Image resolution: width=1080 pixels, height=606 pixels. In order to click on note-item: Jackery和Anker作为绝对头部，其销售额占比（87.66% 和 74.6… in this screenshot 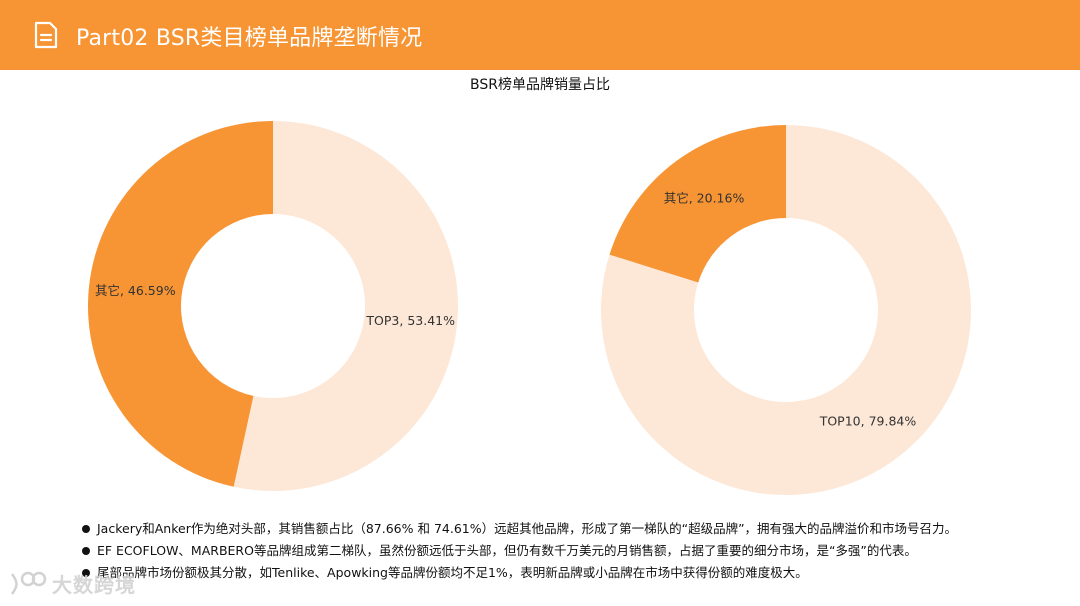, I will do `click(562, 529)`.